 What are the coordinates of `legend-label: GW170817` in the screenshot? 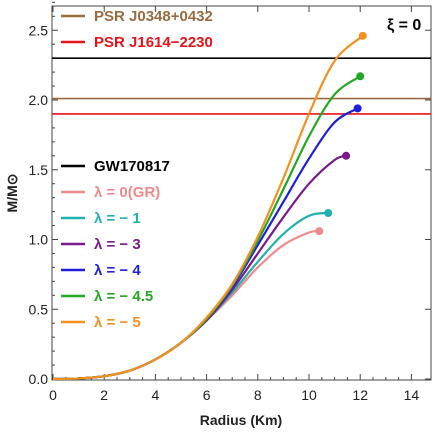 It's located at (132, 166).